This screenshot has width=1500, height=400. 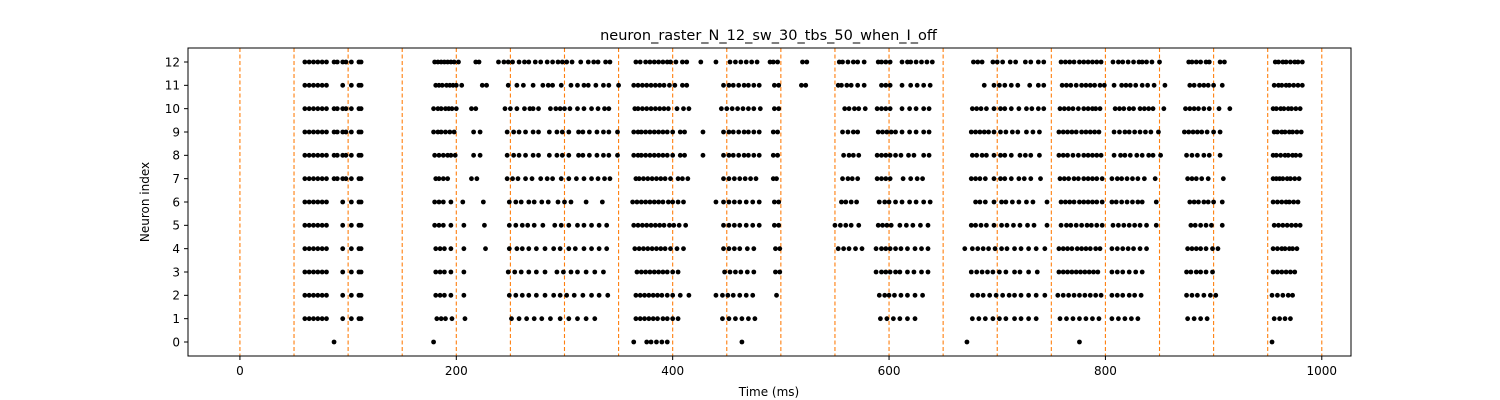 What do you see at coordinates (176, 272) in the screenshot?
I see `y-tick-label-3: 3` at bounding box center [176, 272].